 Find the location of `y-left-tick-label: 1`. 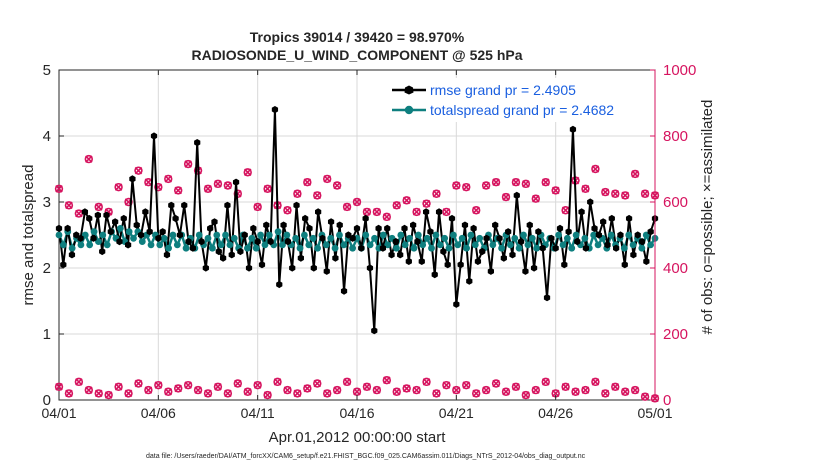

y-left-tick-label: 1 is located at coordinates (47, 334).